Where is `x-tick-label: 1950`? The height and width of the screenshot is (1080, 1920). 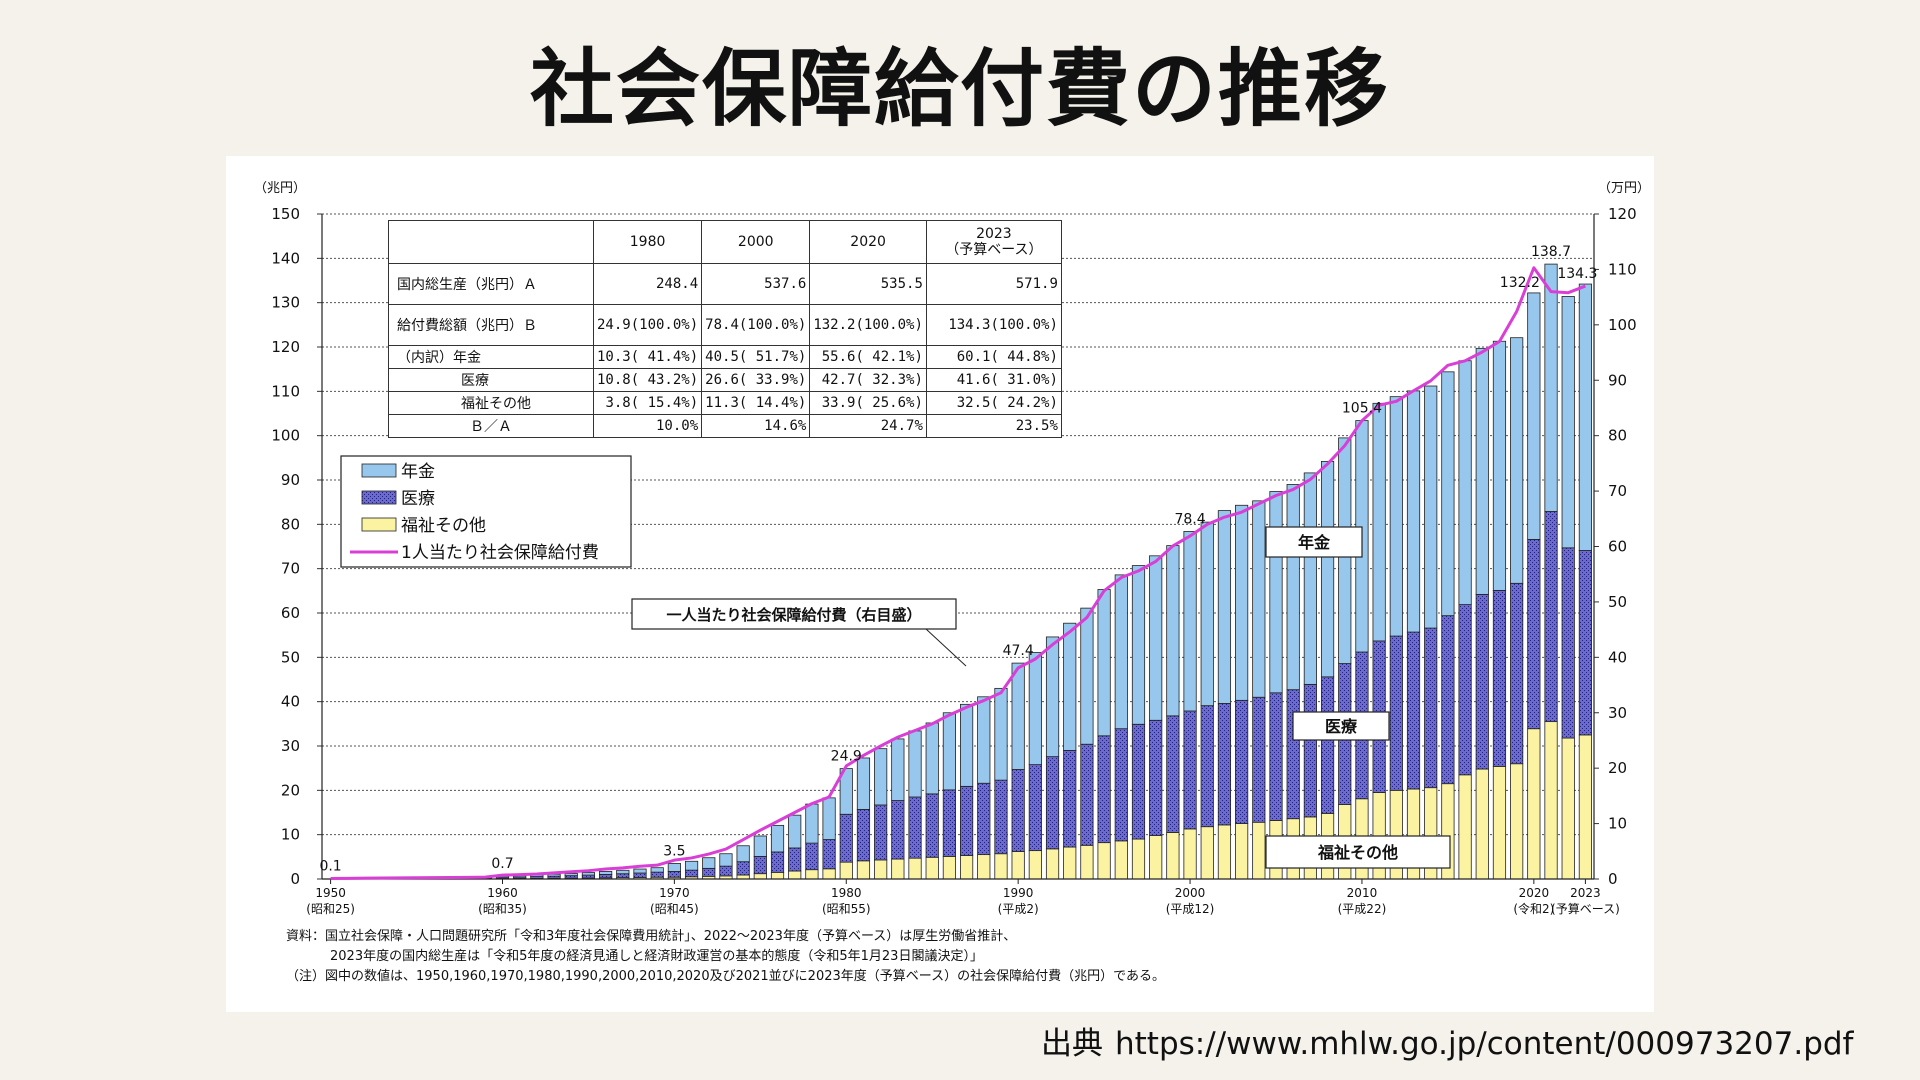
x-tick-label: 1950 is located at coordinates (330, 893).